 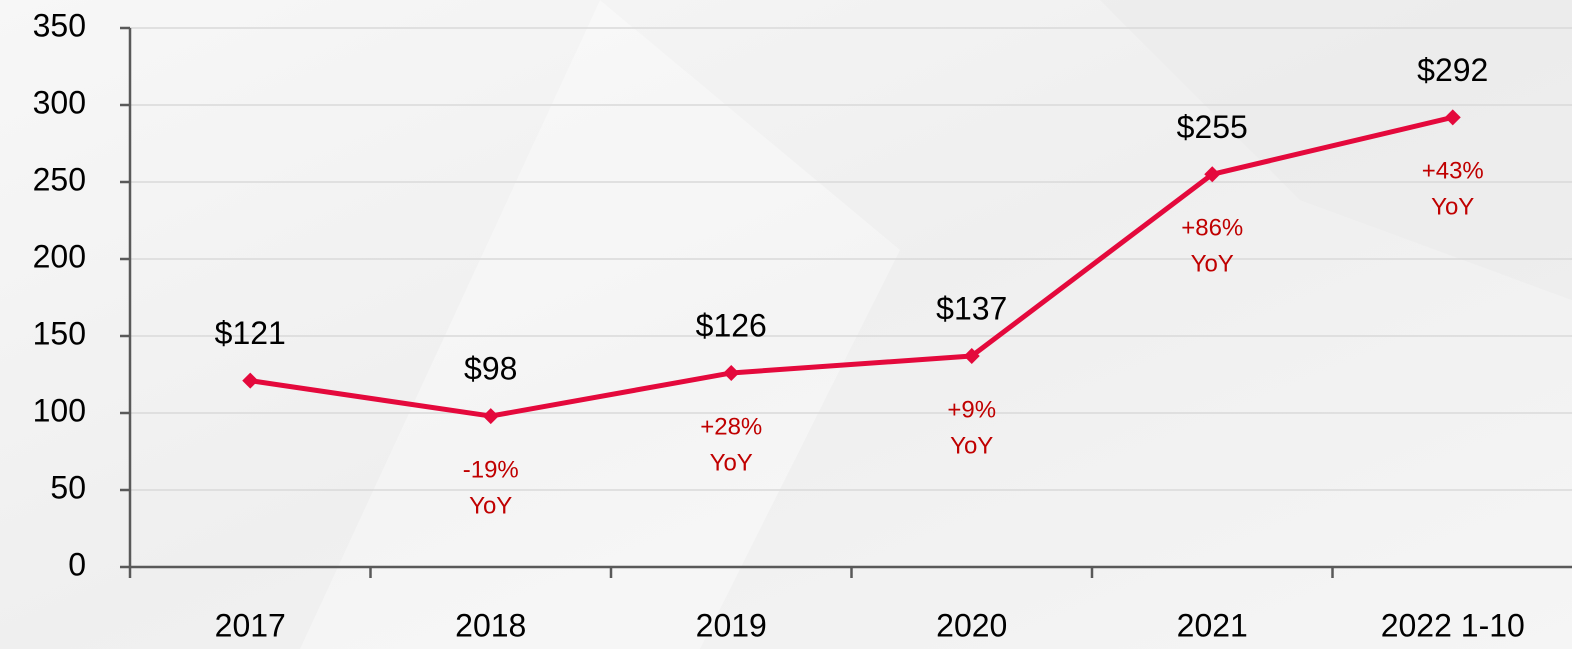 What do you see at coordinates (59, 25) in the screenshot?
I see `y-tick-label: 350` at bounding box center [59, 25].